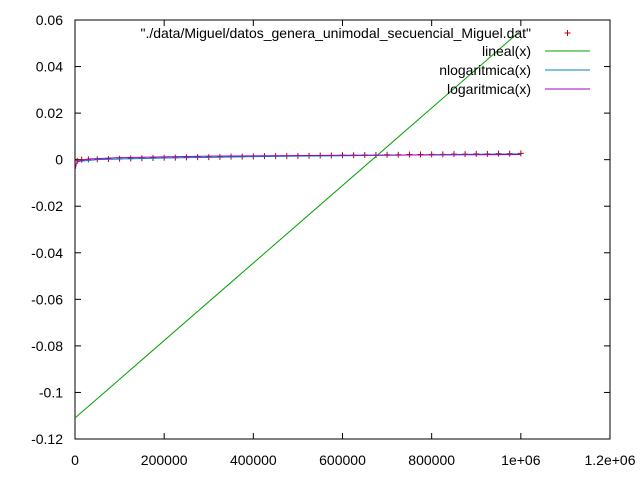  I want to click on legend-label: nlogaritmica(x), so click(485, 70).